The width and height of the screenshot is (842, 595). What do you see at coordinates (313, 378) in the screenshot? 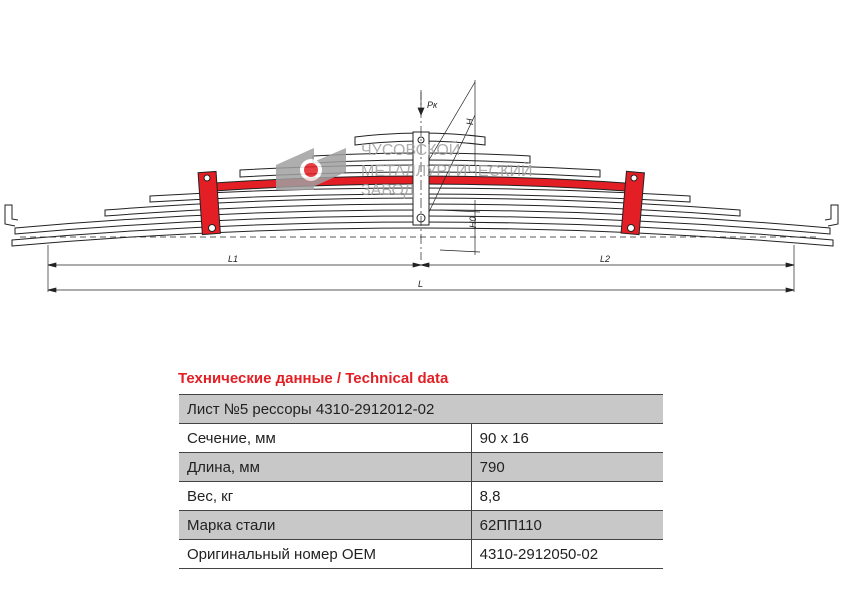
I see `section-title: Технические данные / Technical data` at bounding box center [313, 378].